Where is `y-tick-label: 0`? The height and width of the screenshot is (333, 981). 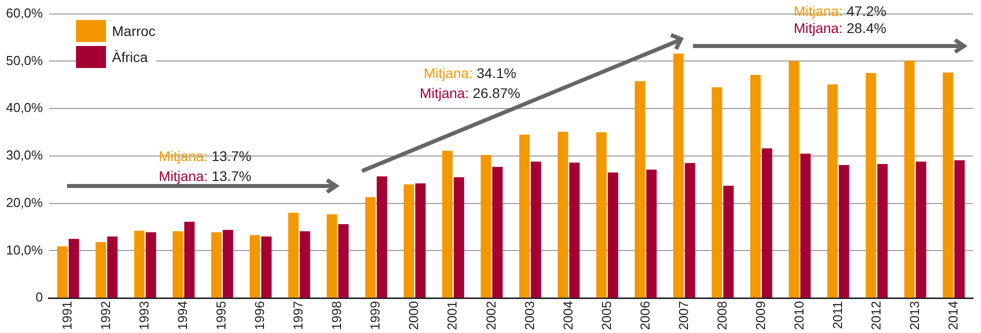
y-tick-label: 0 is located at coordinates (39, 297).